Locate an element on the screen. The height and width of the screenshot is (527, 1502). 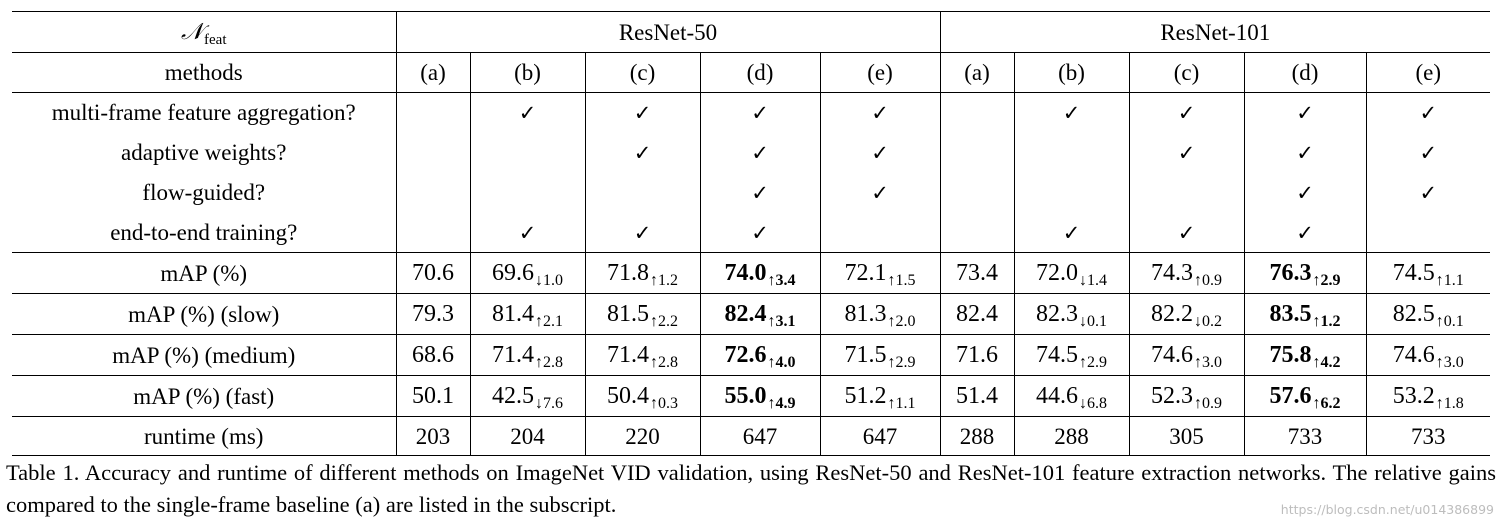
method-label: (b) is located at coordinates (528, 72).